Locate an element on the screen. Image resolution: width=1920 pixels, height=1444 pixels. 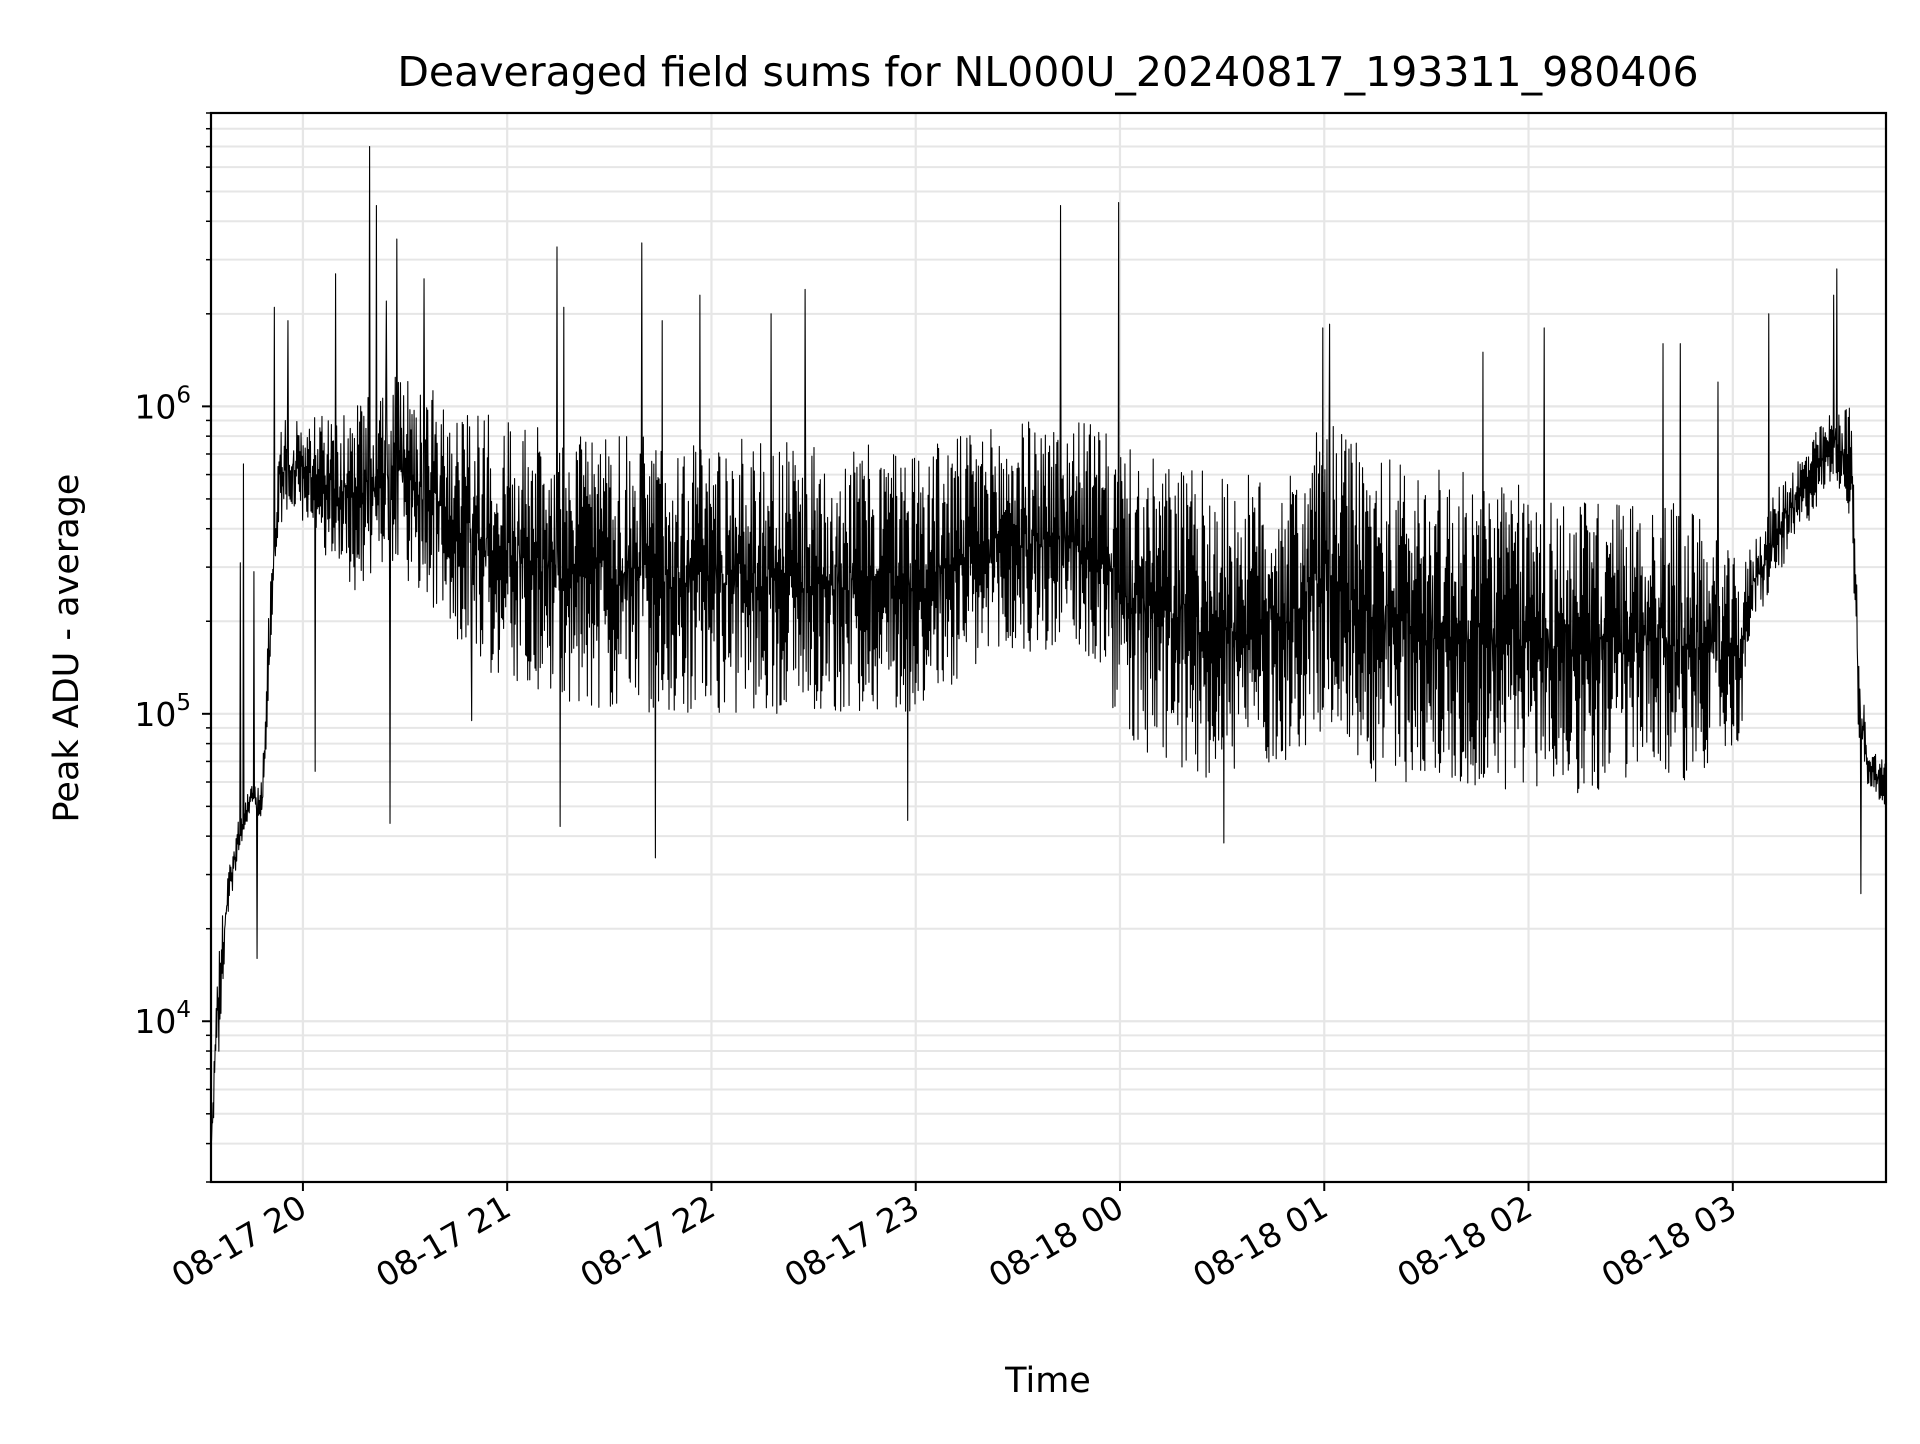
y-tick-label: 10⁶ is located at coordinates (162, 404).